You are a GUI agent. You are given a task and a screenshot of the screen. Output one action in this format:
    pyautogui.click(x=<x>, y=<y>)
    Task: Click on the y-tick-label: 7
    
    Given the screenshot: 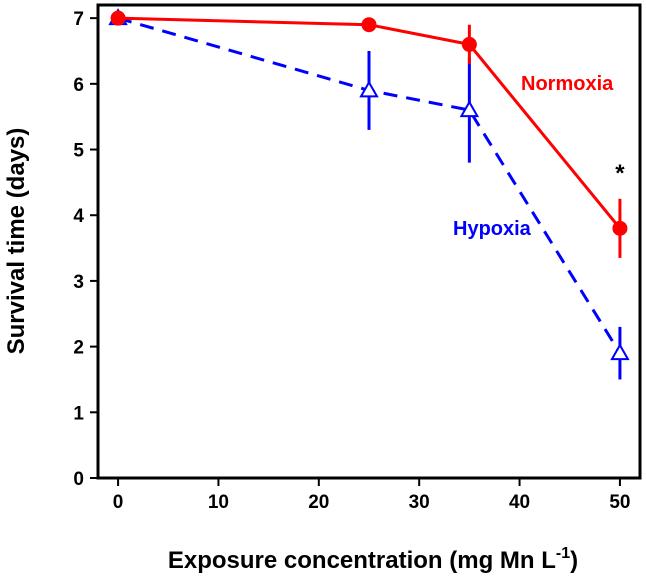 What is the action you would take?
    pyautogui.click(x=78, y=19)
    